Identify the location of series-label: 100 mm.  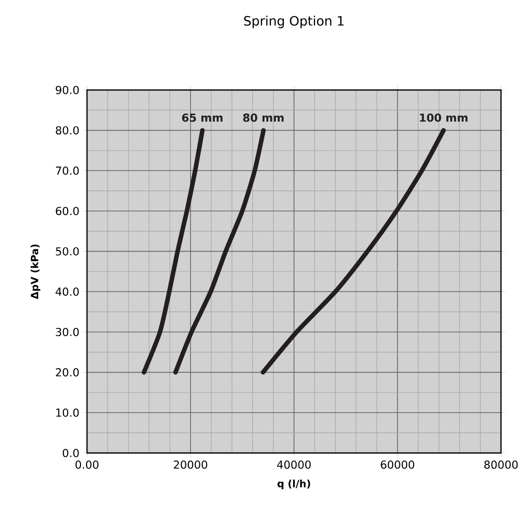
(444, 118).